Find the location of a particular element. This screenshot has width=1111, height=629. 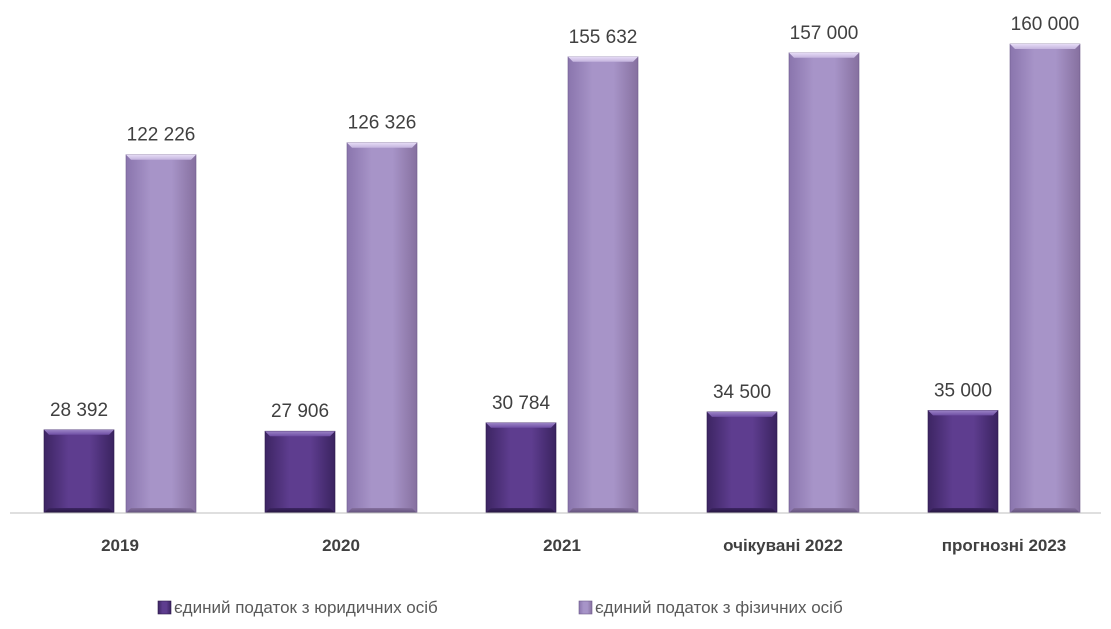

data-label: 160 000 is located at coordinates (1045, 24).